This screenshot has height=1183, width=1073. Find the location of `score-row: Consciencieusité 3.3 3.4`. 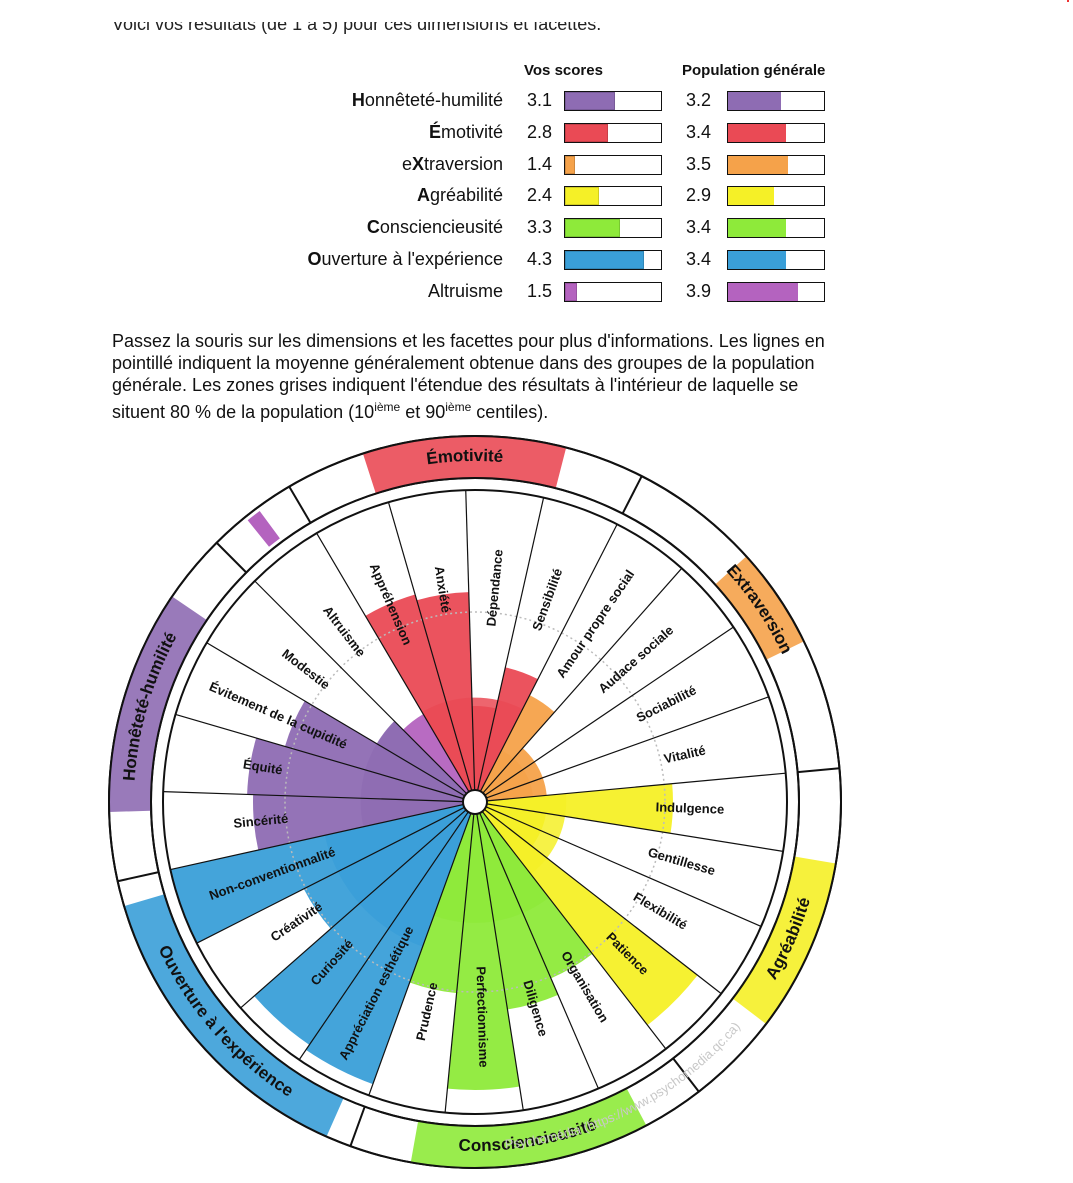

score-row: Consciencieusité 3.3 3.4 is located at coordinates (536, 232).